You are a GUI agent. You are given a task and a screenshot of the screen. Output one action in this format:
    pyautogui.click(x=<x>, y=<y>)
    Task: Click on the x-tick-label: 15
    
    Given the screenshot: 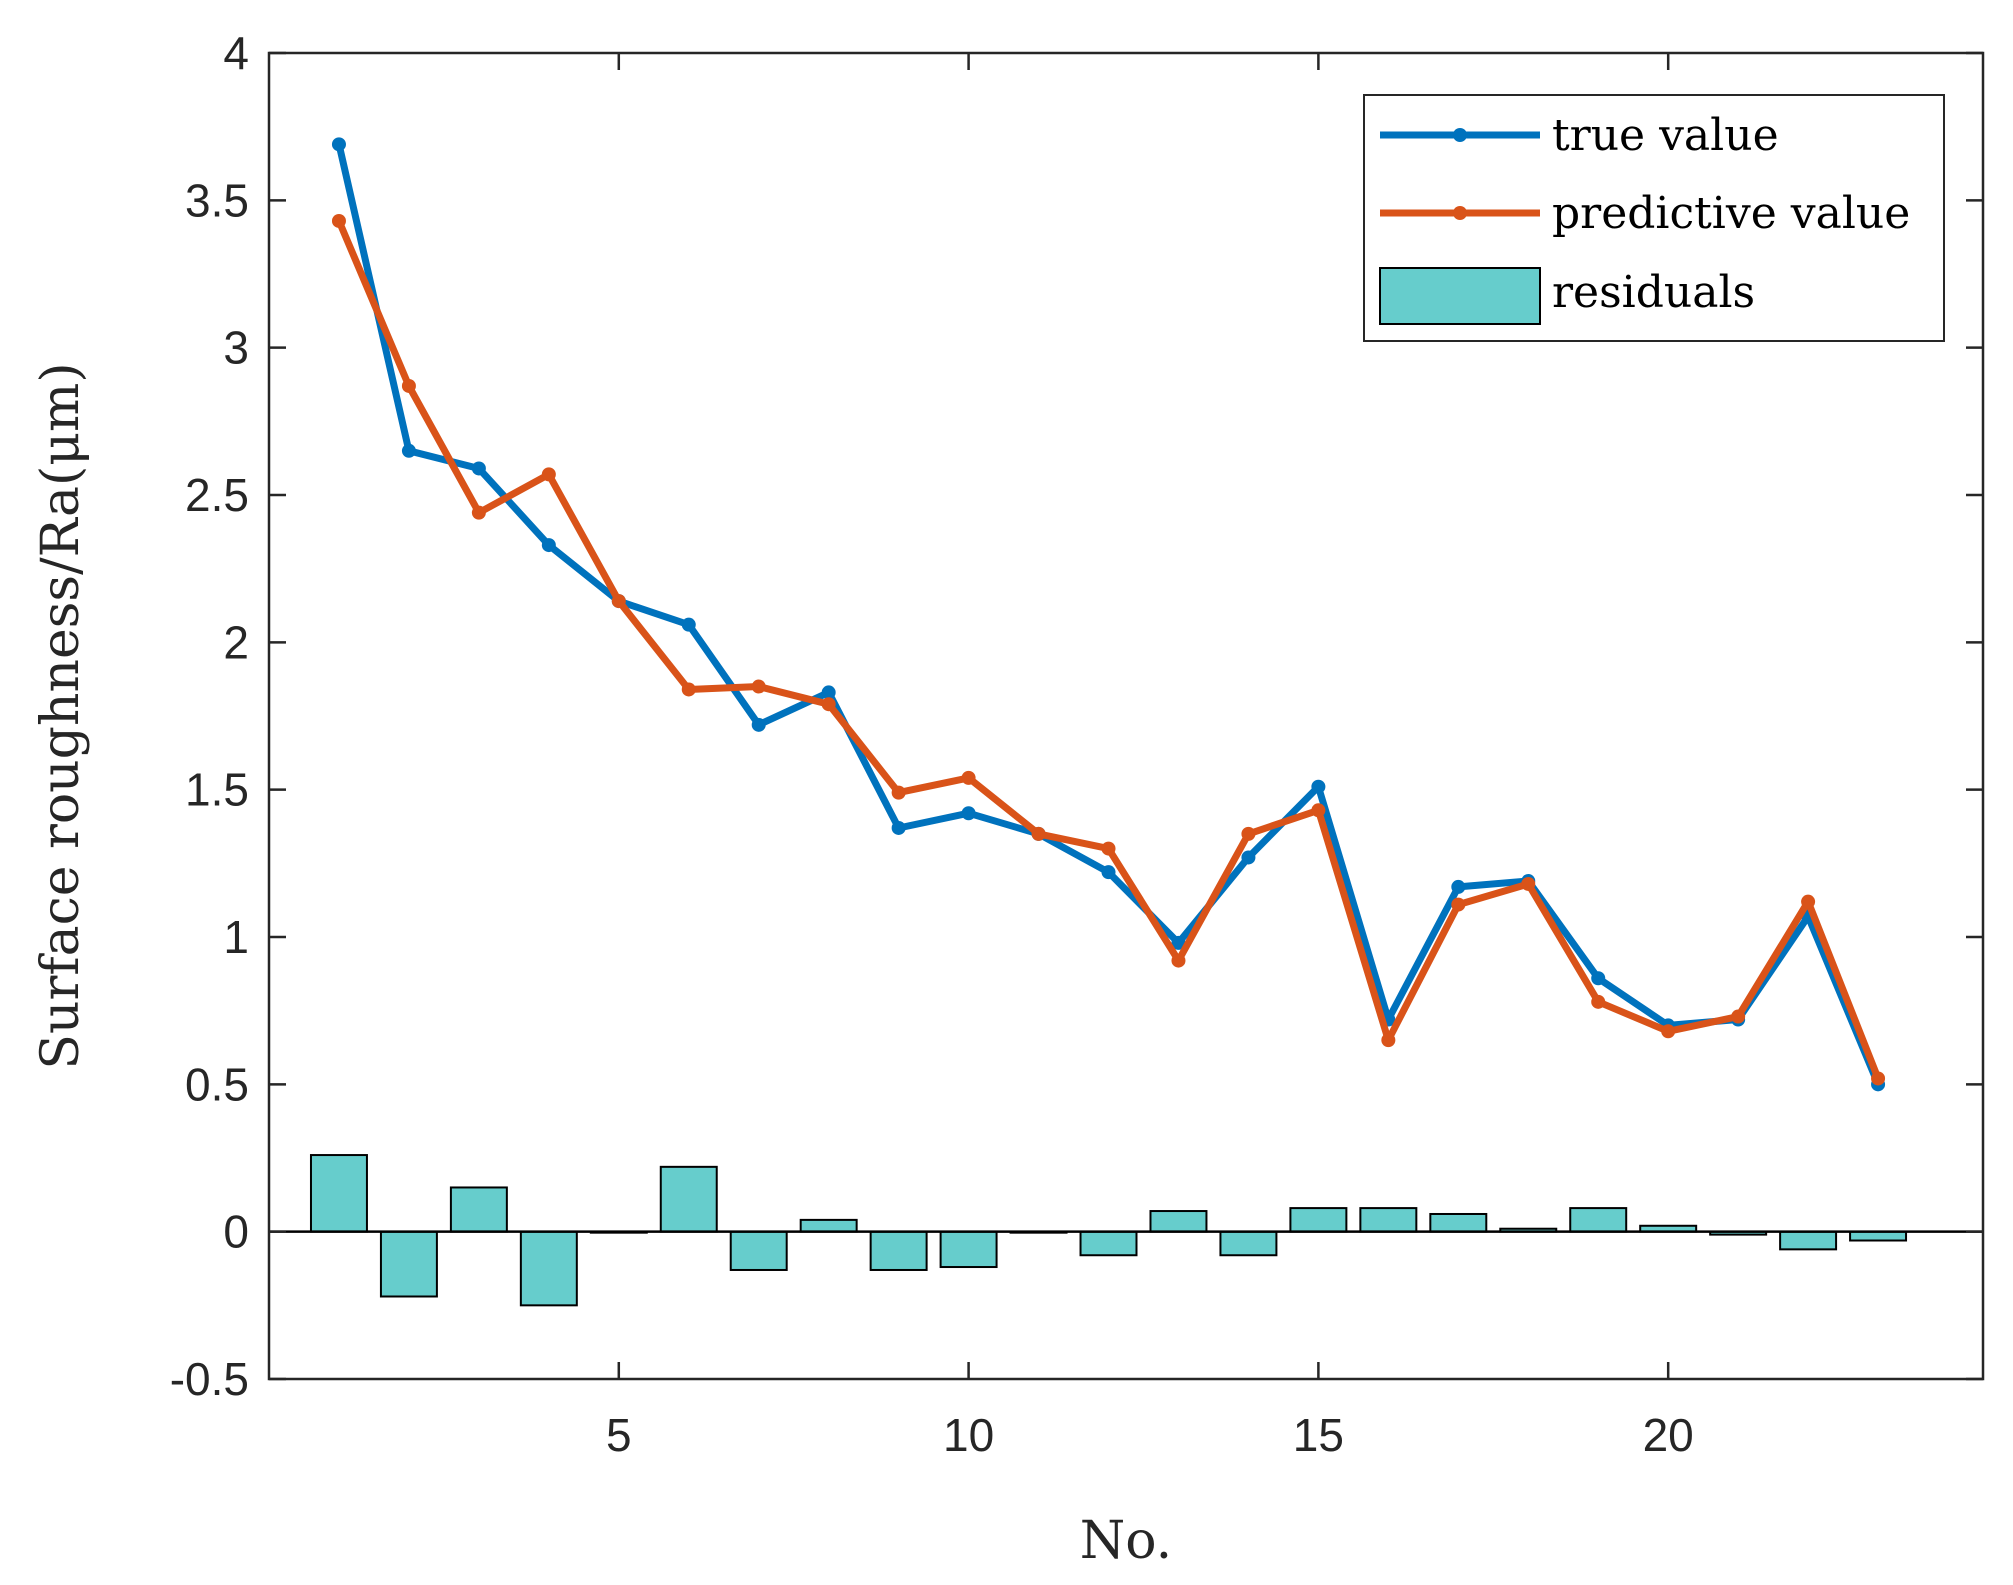 What is the action you would take?
    pyautogui.click(x=1318, y=1435)
    